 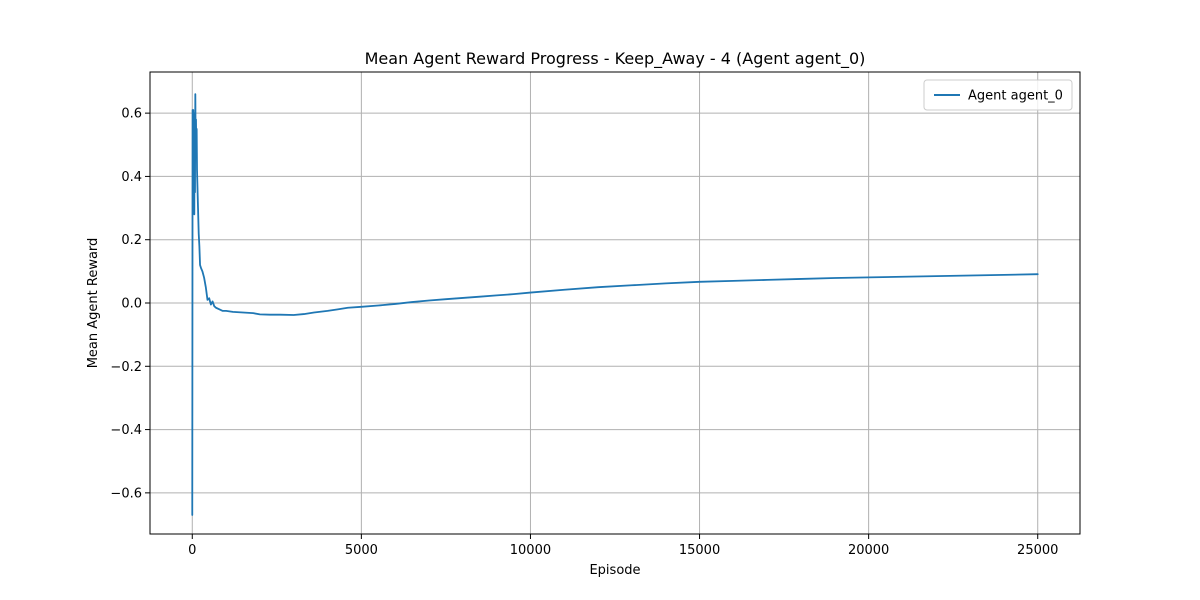 What do you see at coordinates (131, 114) in the screenshot?
I see `y-tick-label: 0.6` at bounding box center [131, 114].